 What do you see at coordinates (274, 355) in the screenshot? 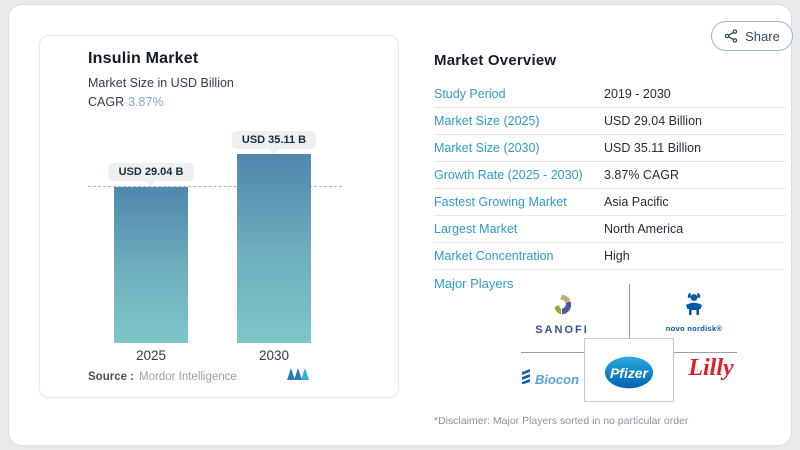
I see `x-axis-label-2030: 2030` at bounding box center [274, 355].